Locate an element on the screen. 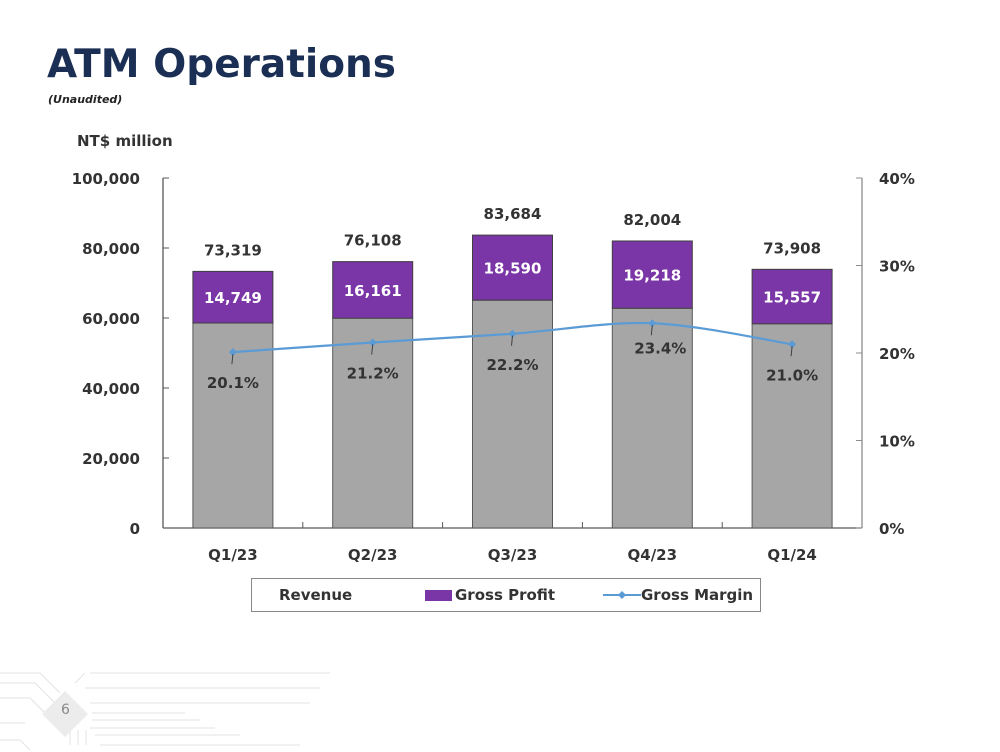 Image resolution: width=1000 pixels, height=752 pixels. revenue-data-label: 83,684 is located at coordinates (513, 214).